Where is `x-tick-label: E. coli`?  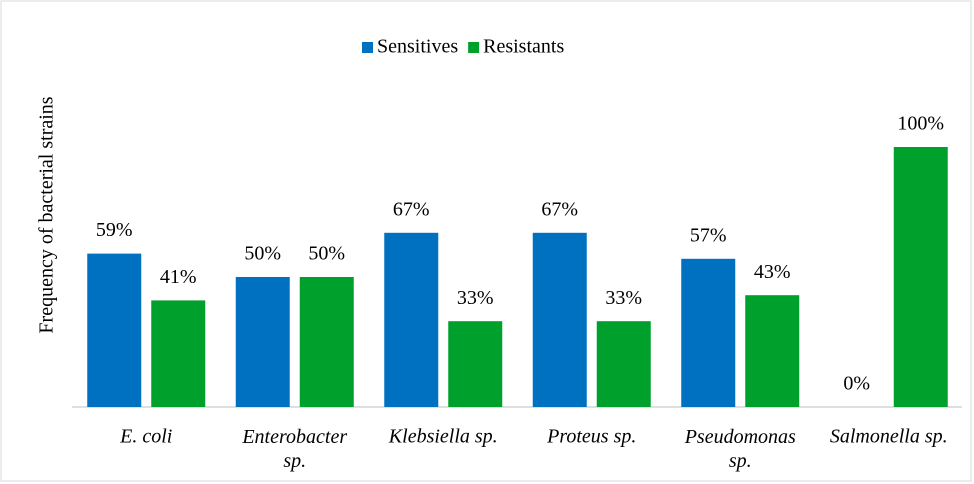
x-tick-label: E. coli is located at coordinates (145, 437).